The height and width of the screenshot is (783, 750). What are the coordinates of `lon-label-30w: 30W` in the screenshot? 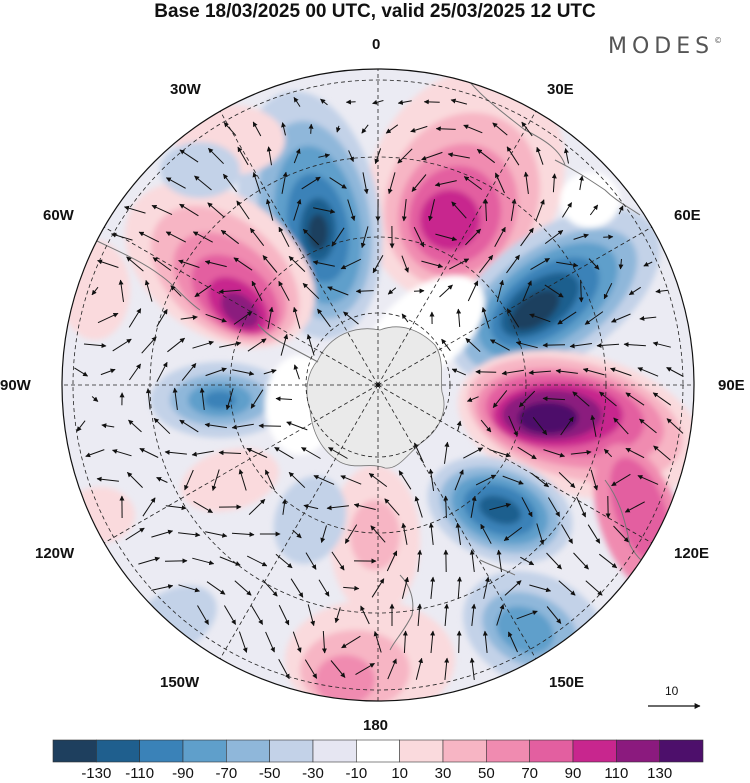 It's located at (185, 89).